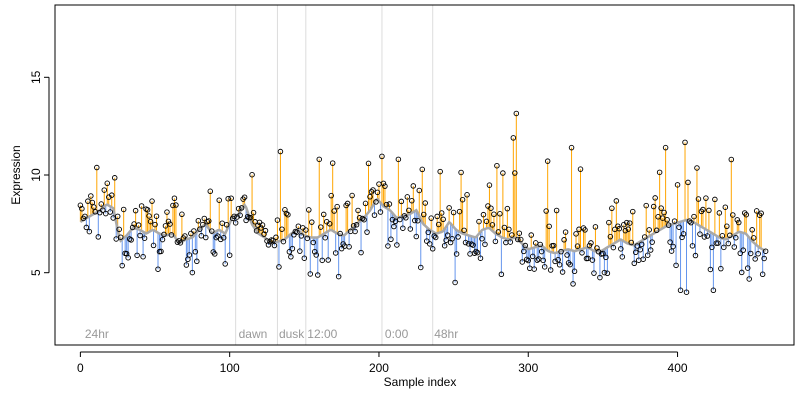 The image size is (800, 400). Describe the element at coordinates (678, 368) in the screenshot. I see `x-tick-label-4: 400` at that location.